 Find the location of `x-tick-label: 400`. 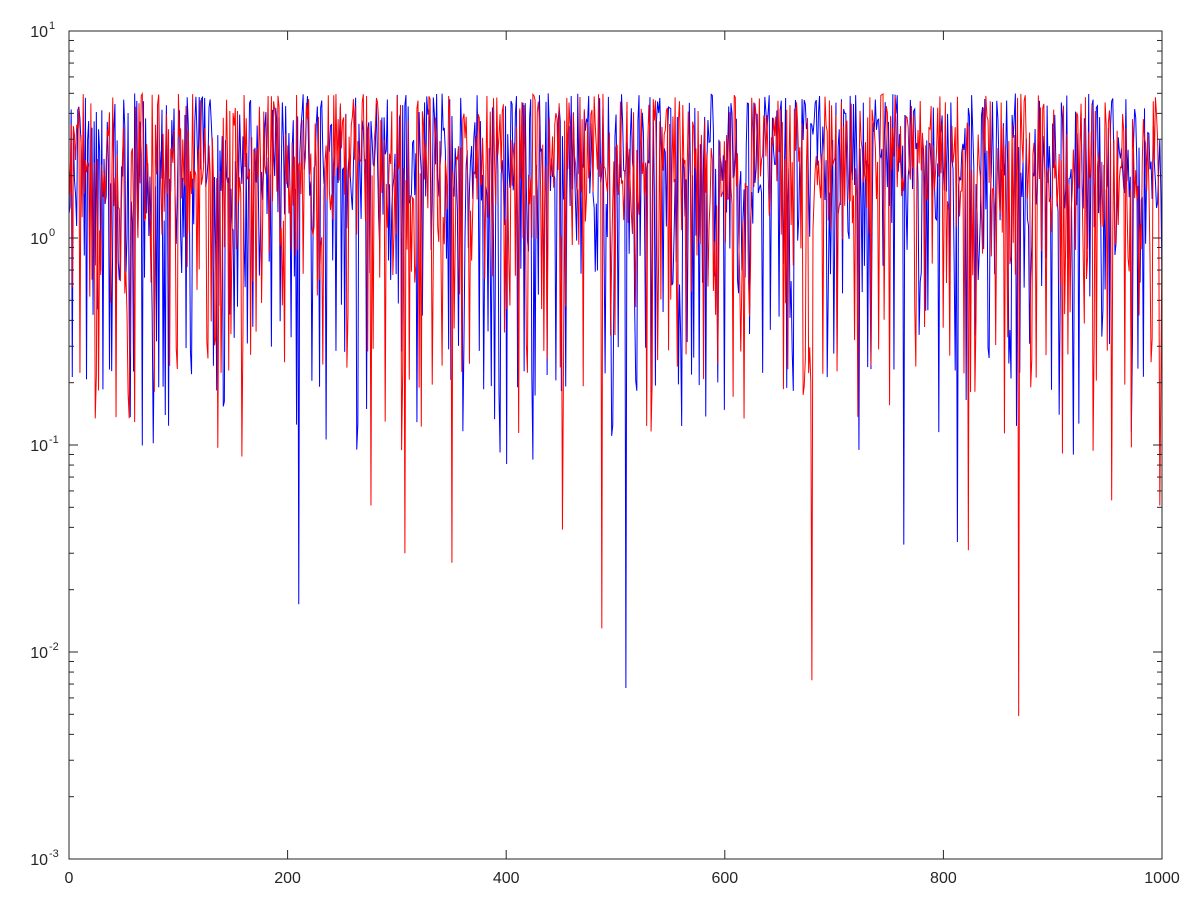

x-tick-label: 400 is located at coordinates (506, 878).